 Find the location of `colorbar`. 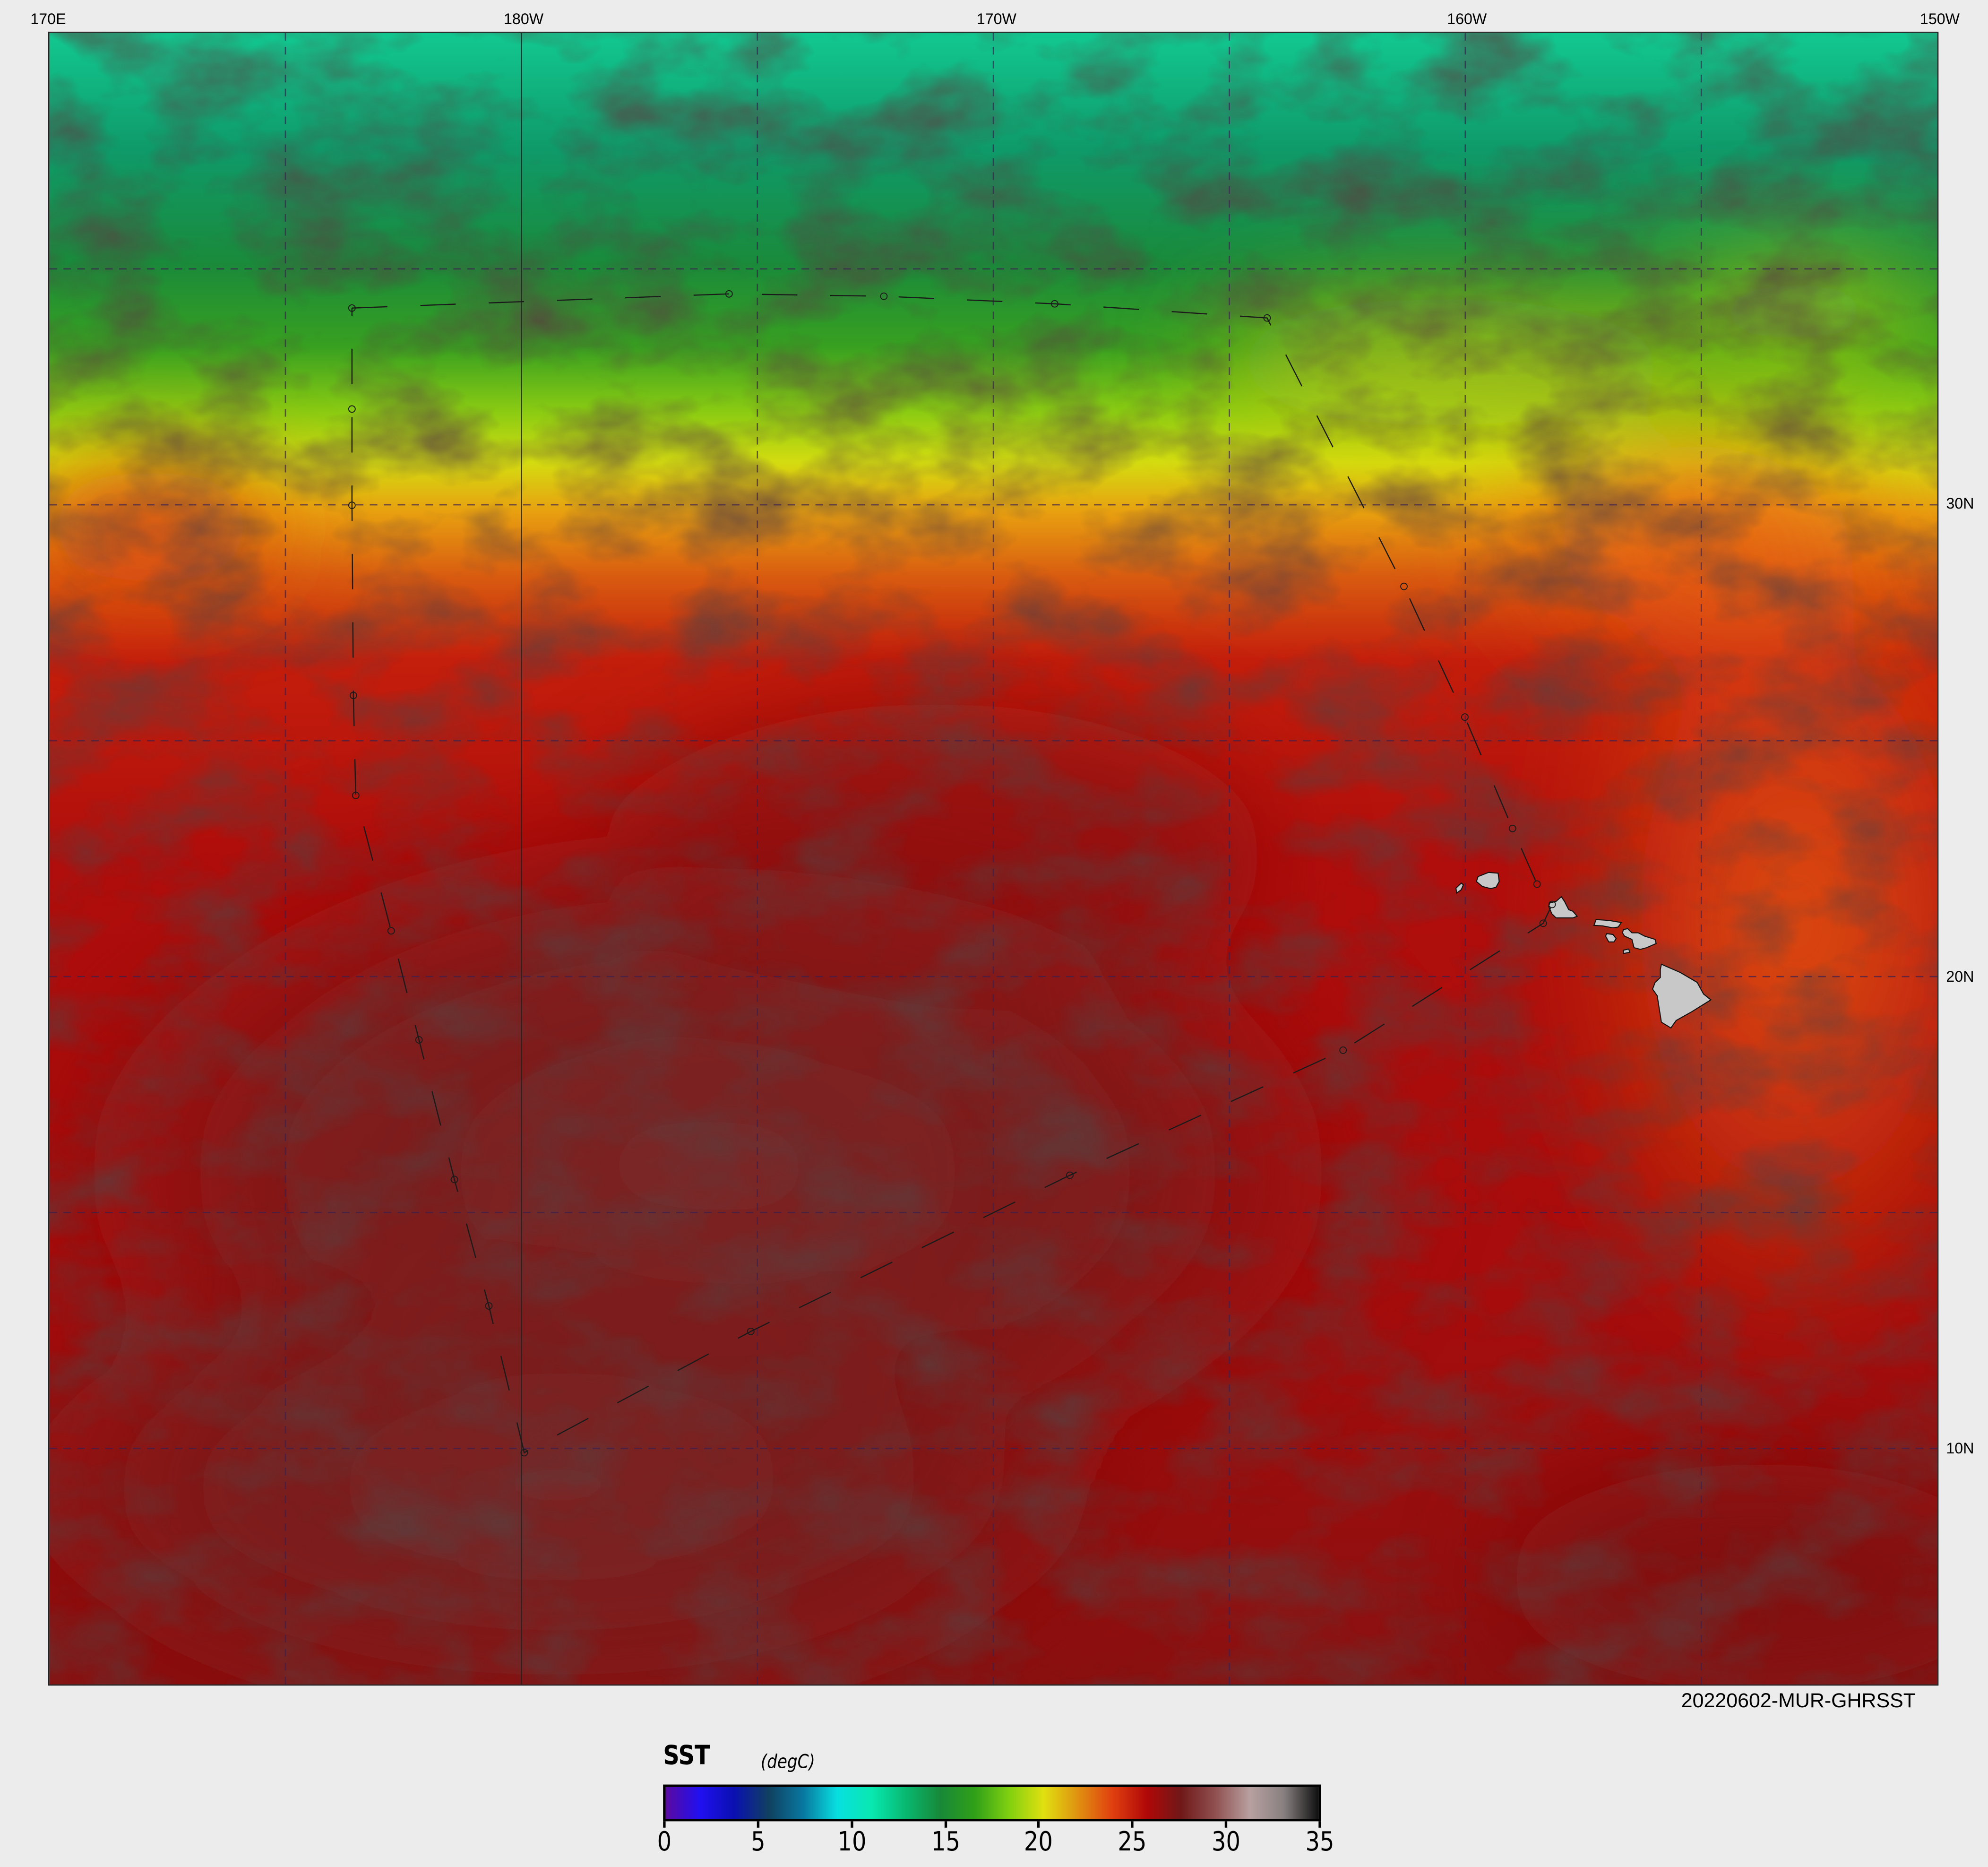

colorbar is located at coordinates (992, 1803).